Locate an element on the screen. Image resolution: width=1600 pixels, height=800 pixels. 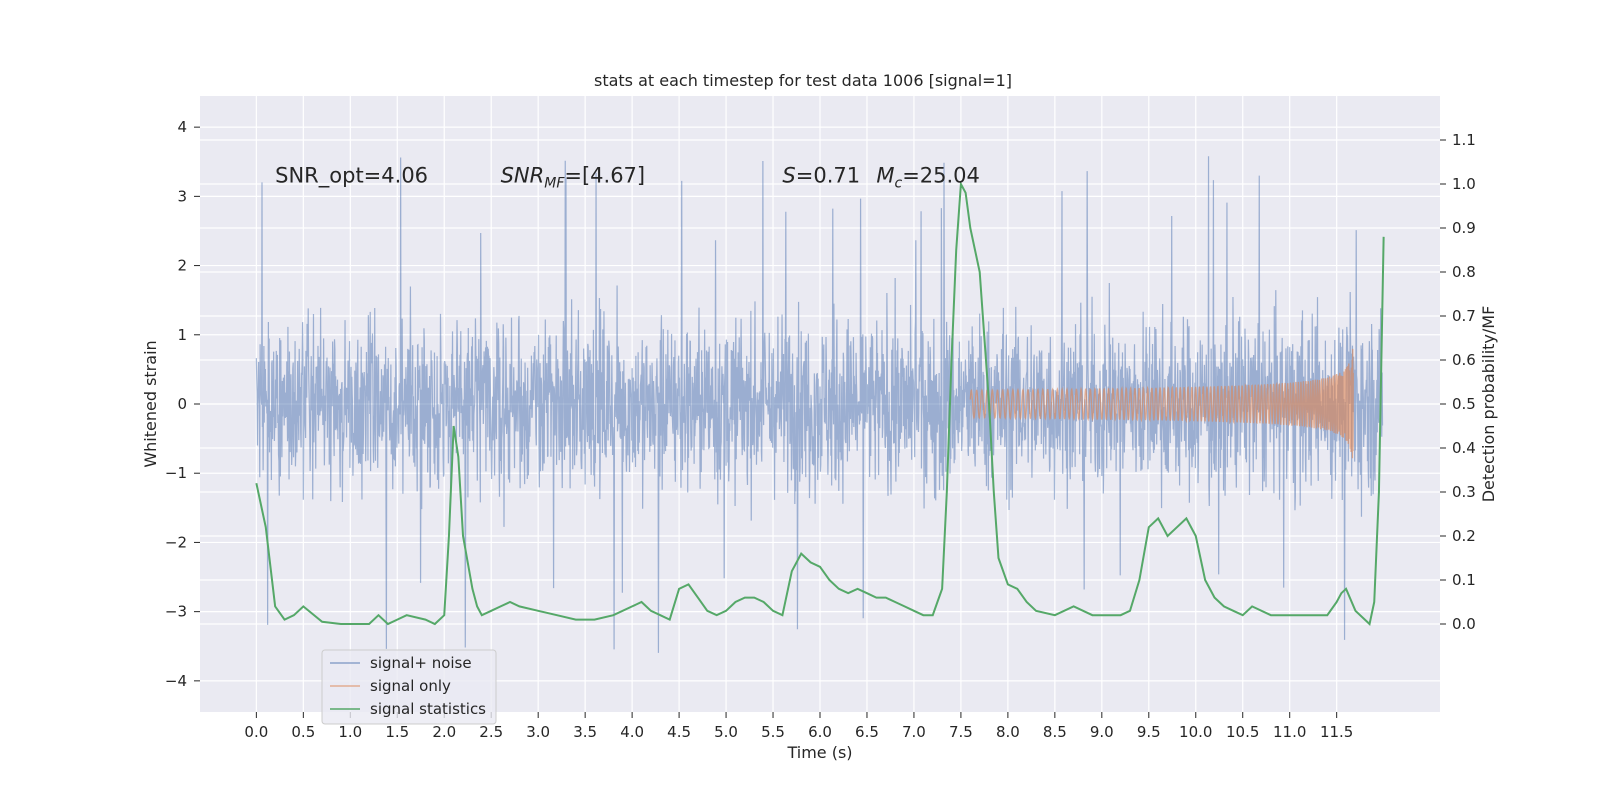
y-right-tick-label: 0.8 is located at coordinates (1464, 272).